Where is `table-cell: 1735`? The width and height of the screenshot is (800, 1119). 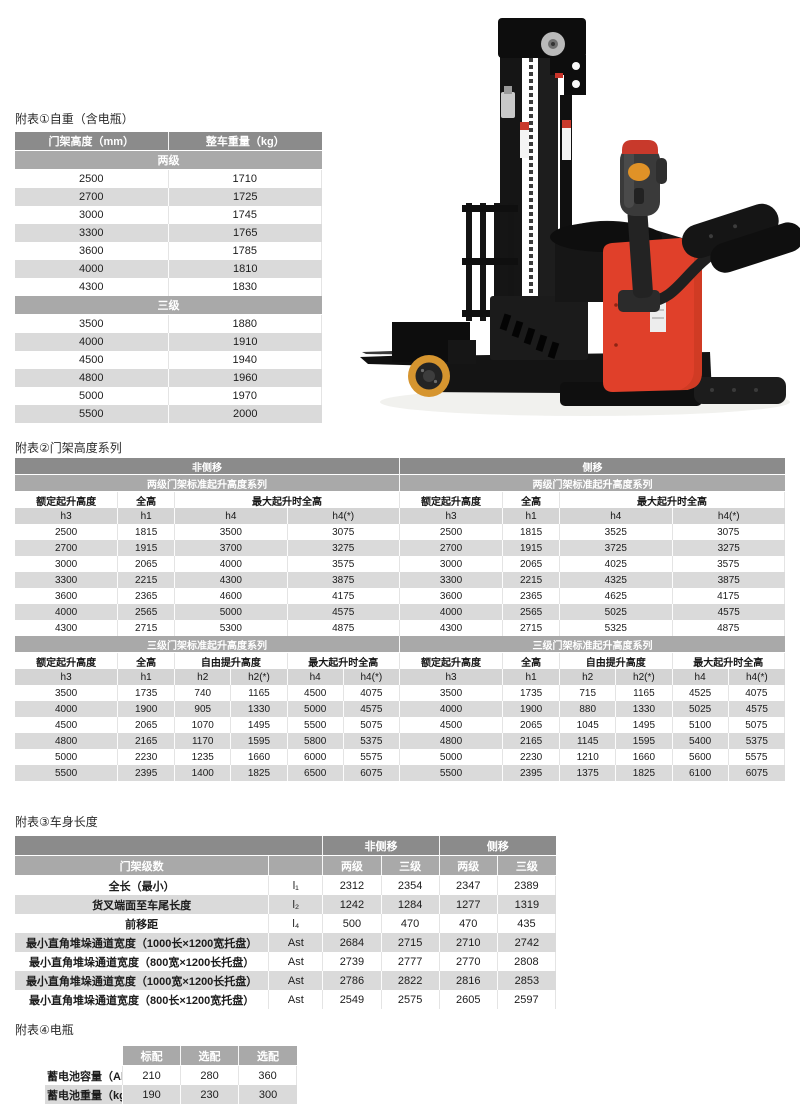 table-cell: 1735 is located at coordinates (532, 693).